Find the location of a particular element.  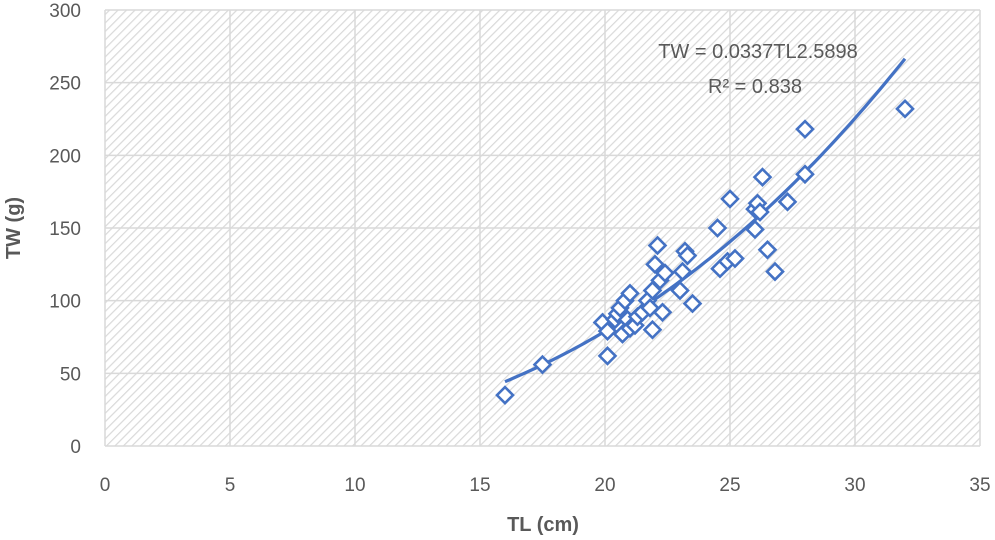

x-tick-label: 15 is located at coordinates (479, 485).